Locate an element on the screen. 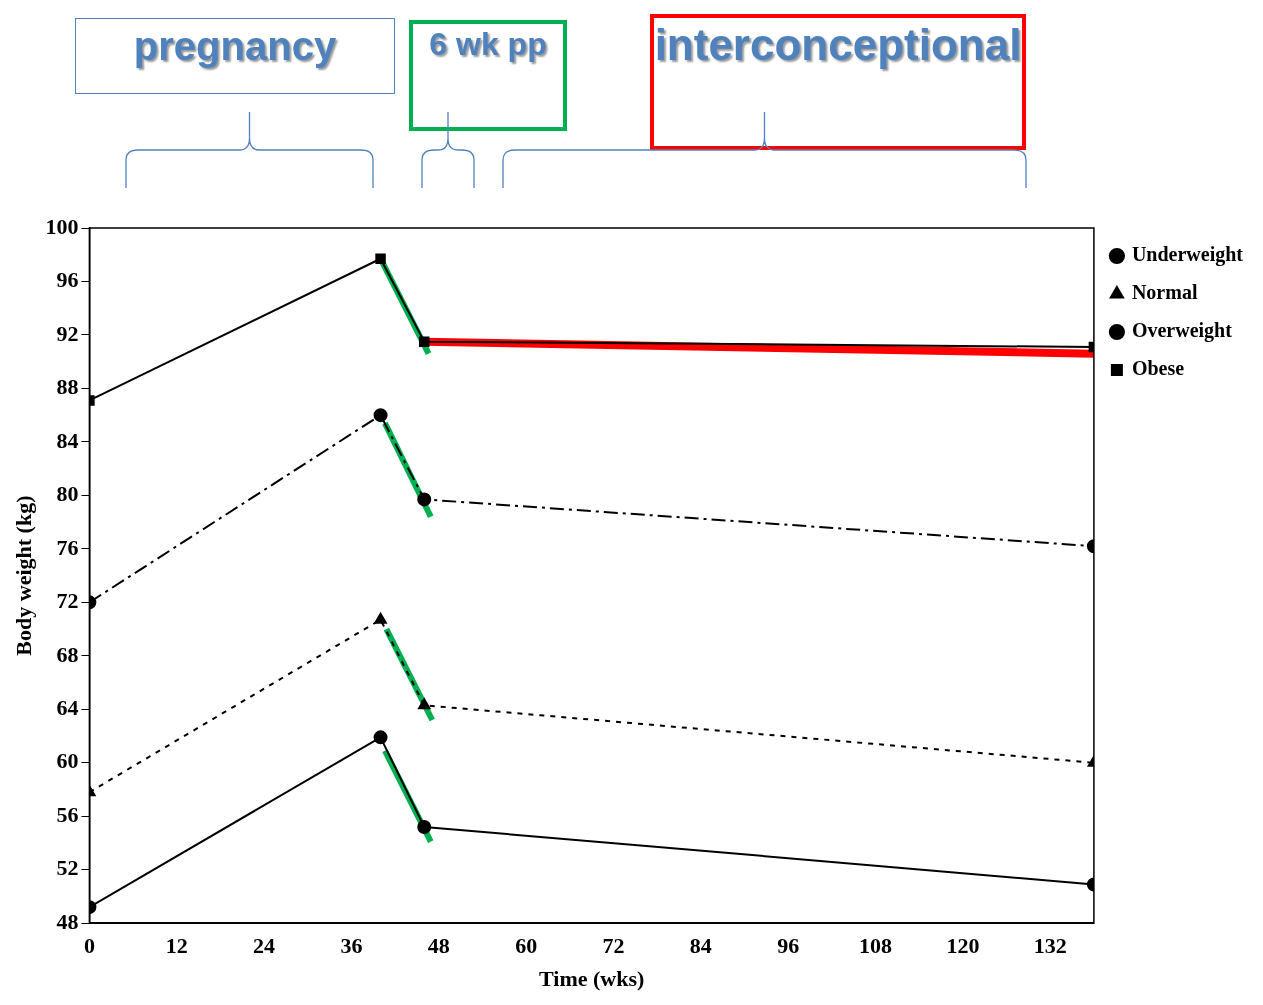 The height and width of the screenshot is (1005, 1263). y-tick-label: 88 is located at coordinates (67, 387).